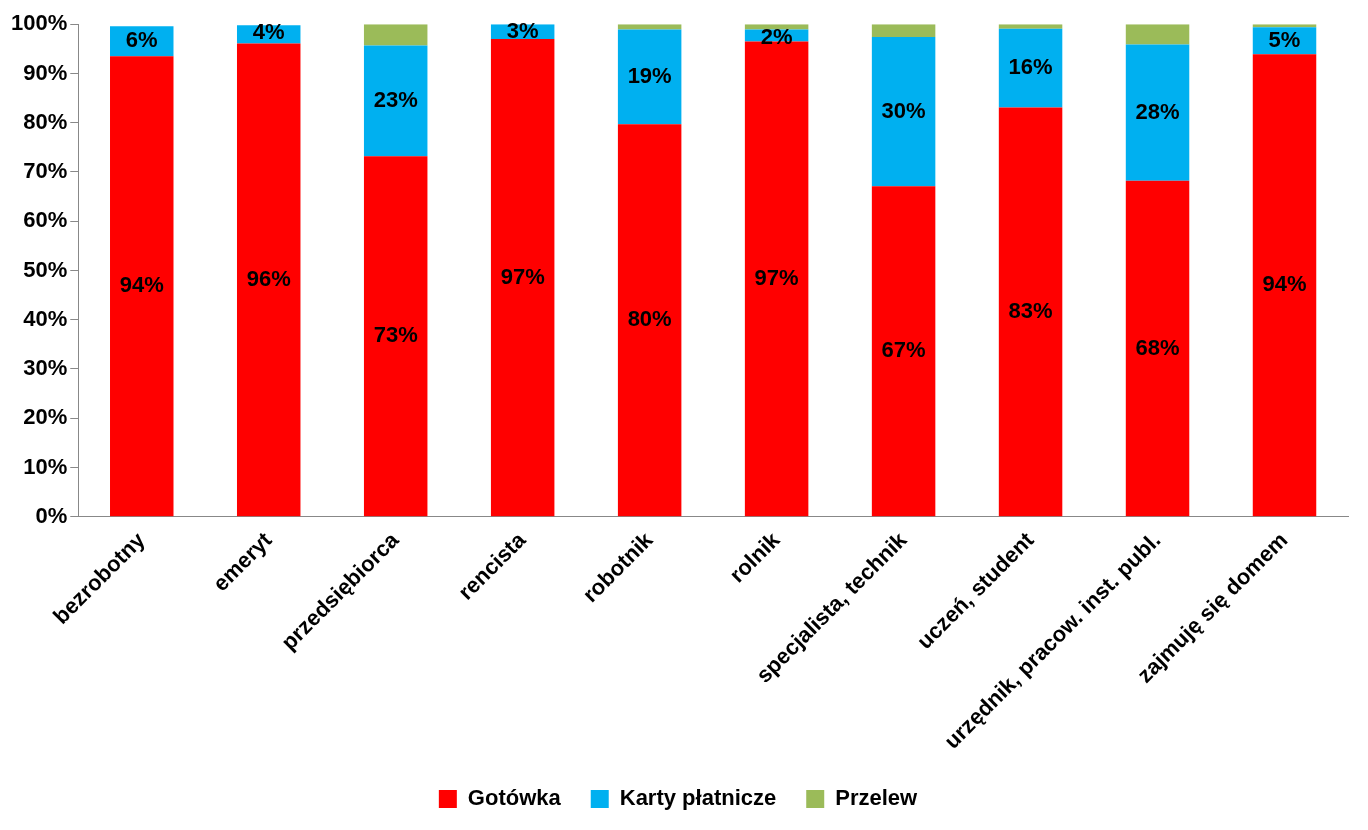 The image size is (1368, 830). I want to click on legend-label: Karty płatnicze, so click(698, 798).